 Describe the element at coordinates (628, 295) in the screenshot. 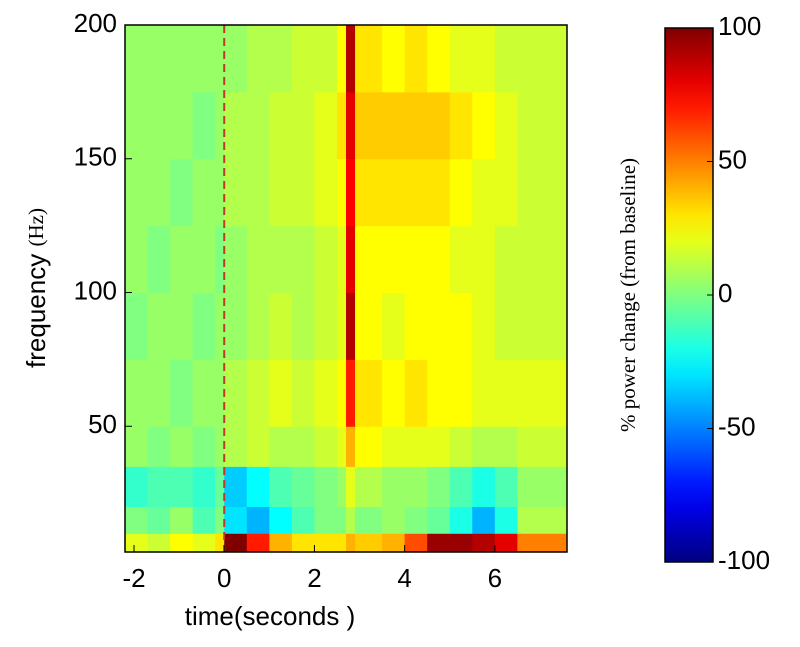

I see `colorbar-label: % power change (from baseline)` at that location.